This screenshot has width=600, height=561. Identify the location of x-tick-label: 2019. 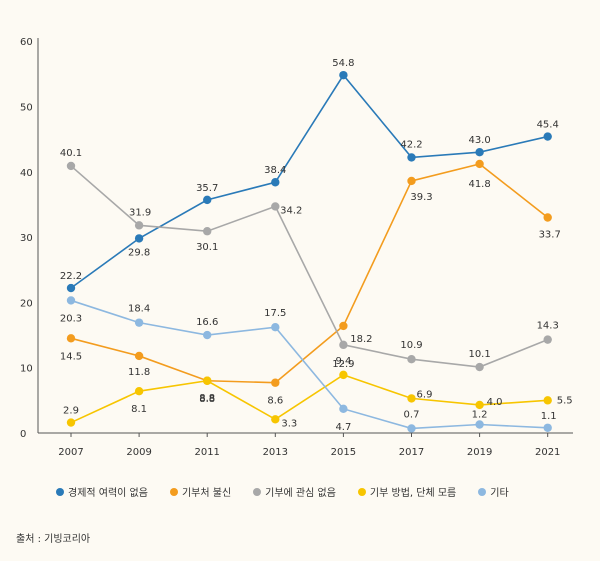
(479, 452).